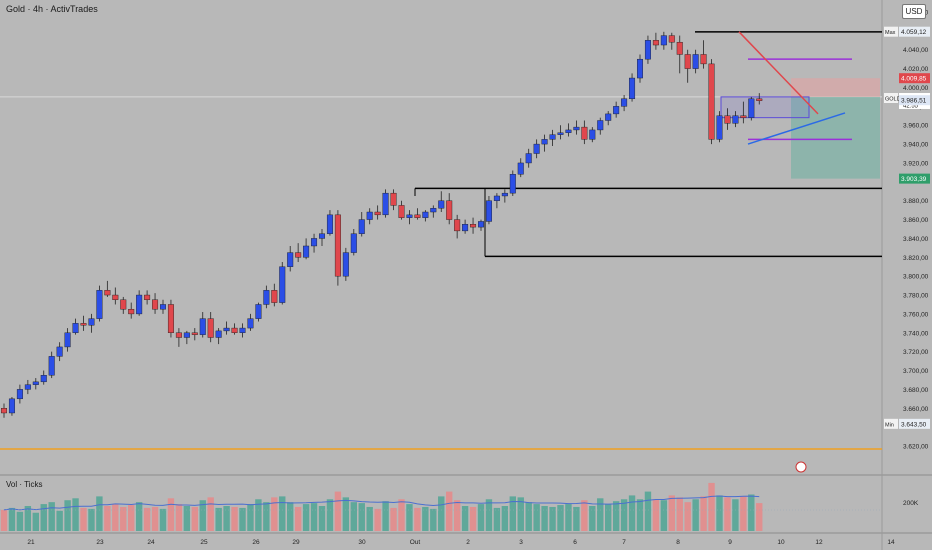 Image resolution: width=932 pixels, height=550 pixels. Describe the element at coordinates (916, 296) in the screenshot. I see `price-axis-label: 3.780,00` at that location.